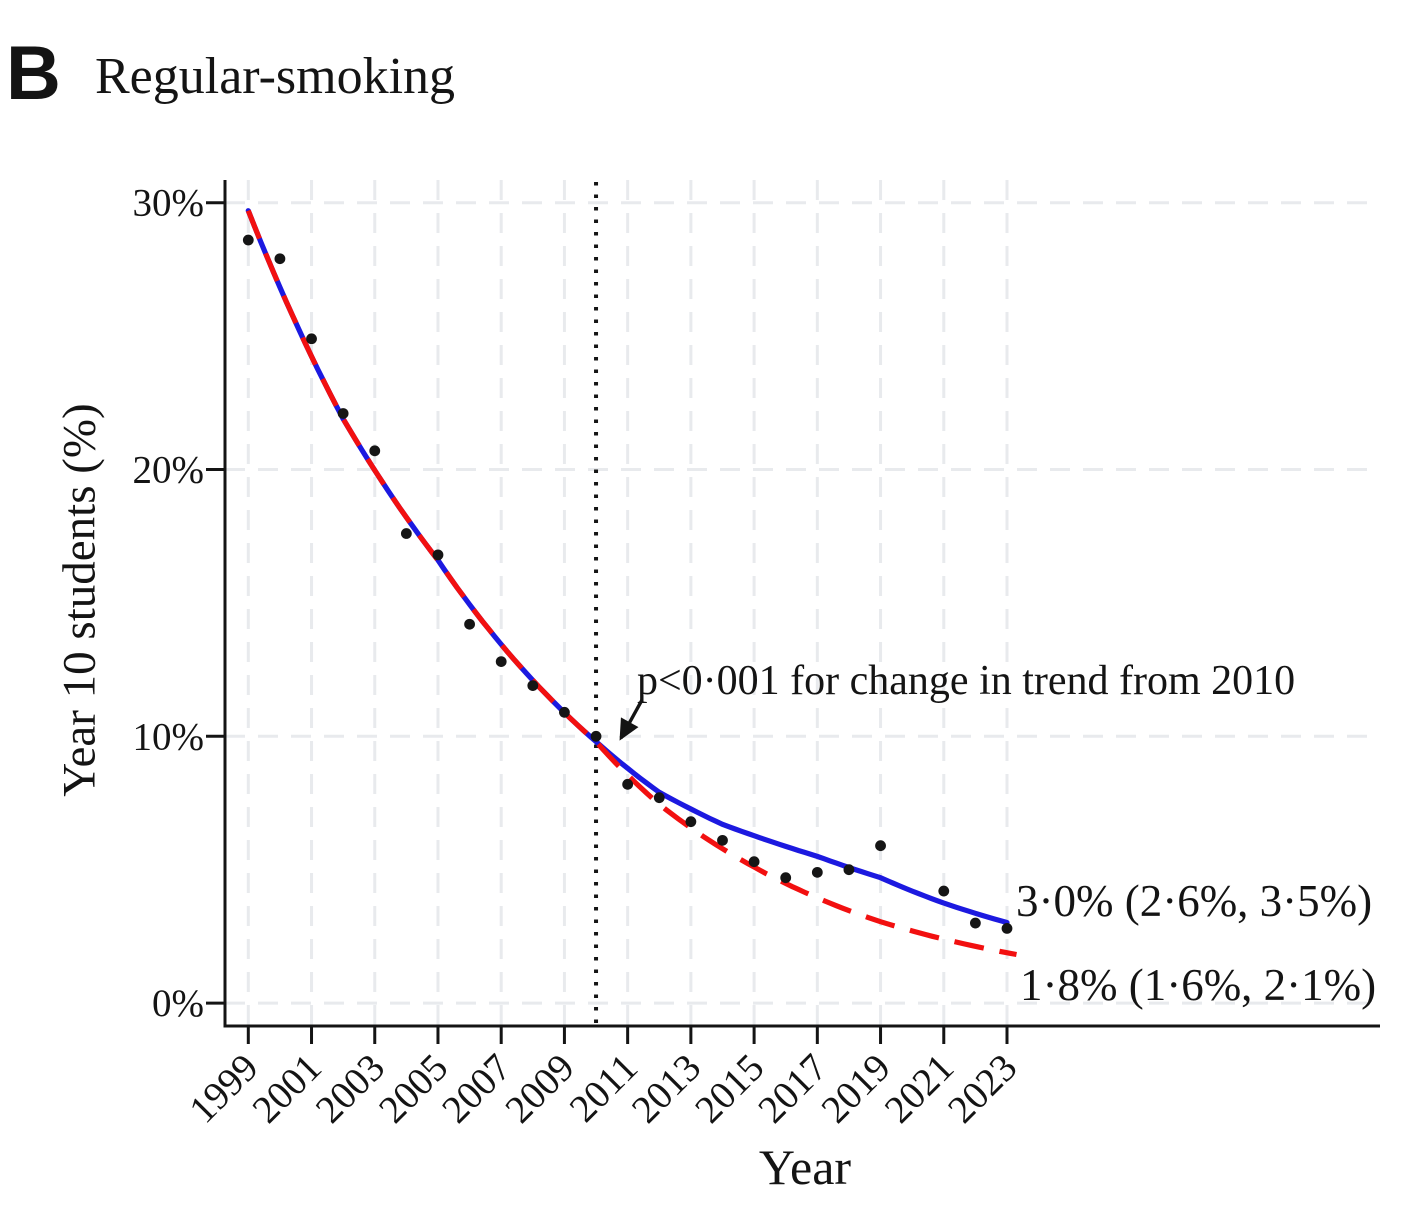 This screenshot has width=1422, height=1217. Describe the element at coordinates (1198, 985) in the screenshot. I see `red-series-end-label: 1·8% (1·6%, 2·1%)` at that location.